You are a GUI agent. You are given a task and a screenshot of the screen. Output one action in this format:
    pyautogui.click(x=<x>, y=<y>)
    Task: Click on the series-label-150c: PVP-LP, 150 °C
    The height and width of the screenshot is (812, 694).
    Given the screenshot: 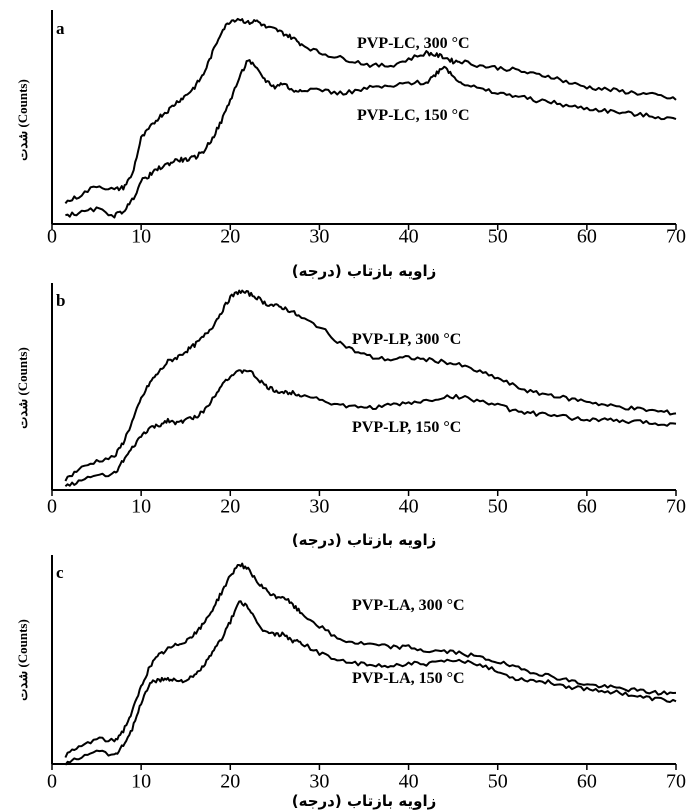 What is the action you would take?
    pyautogui.click(x=406, y=427)
    